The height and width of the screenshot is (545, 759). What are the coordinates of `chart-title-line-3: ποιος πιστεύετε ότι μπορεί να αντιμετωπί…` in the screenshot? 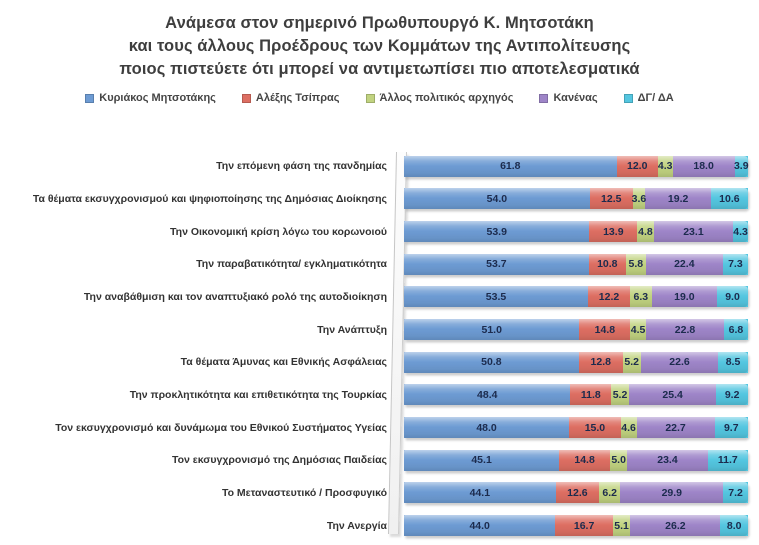 It's located at (379, 69).